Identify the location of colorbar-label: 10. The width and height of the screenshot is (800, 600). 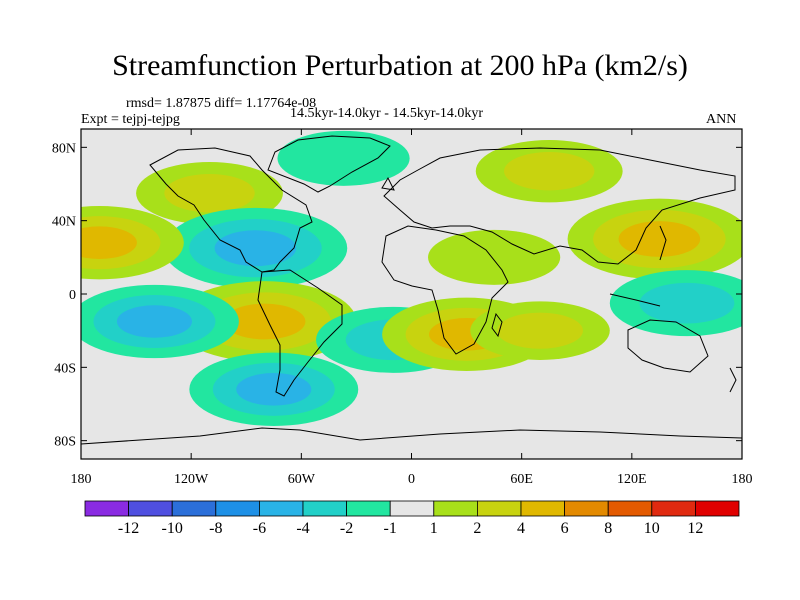
(652, 528).